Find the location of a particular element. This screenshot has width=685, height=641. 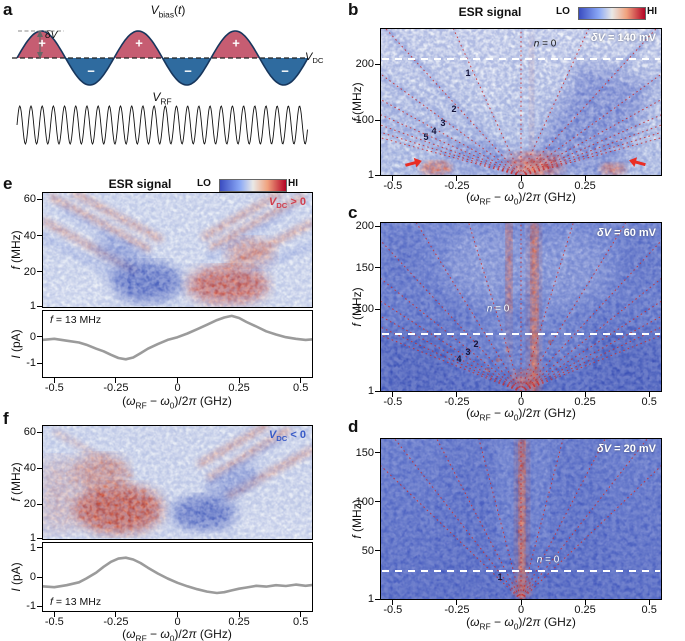

n0-annotation-b: n = 0 is located at coordinates (545, 44).